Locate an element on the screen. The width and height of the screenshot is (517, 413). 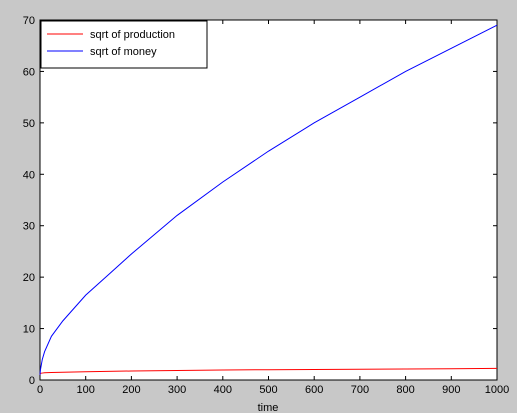
y-tick-label: 0 is located at coordinates (32, 381).